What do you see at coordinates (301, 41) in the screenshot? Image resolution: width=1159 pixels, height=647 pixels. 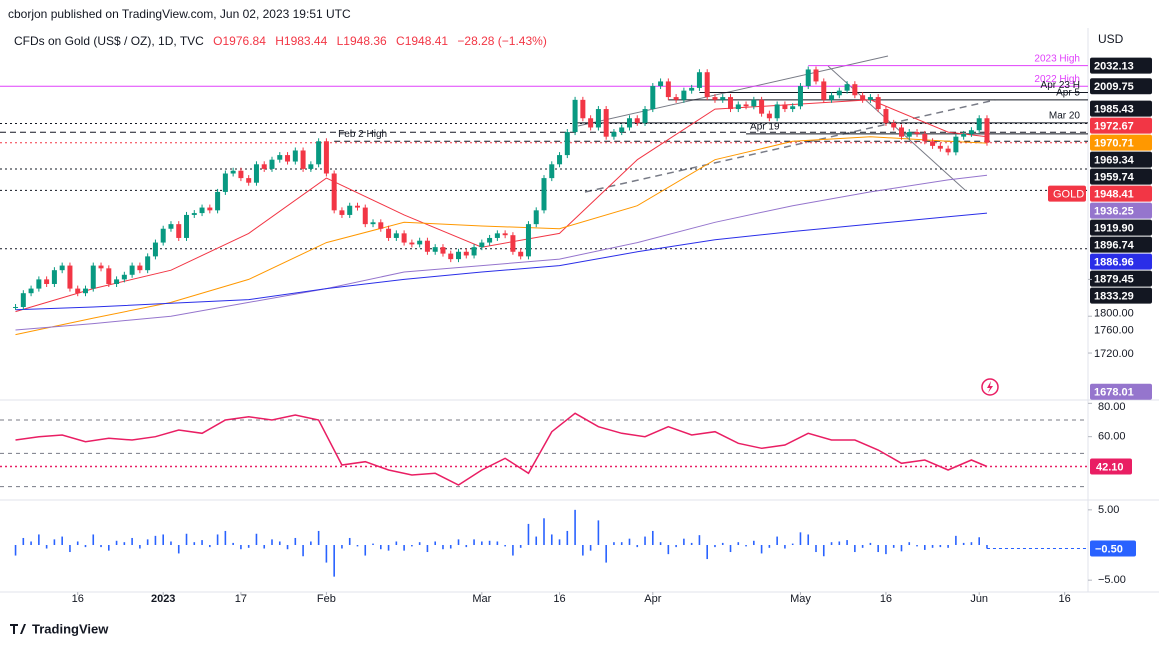 I see `high: H1983.44` at bounding box center [301, 41].